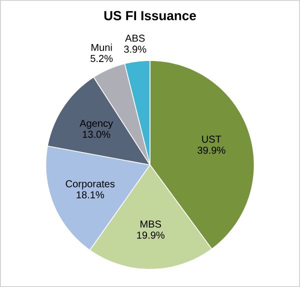 This screenshot has width=300, height=287. What do you see at coordinates (97, 124) in the screenshot?
I see `slice-label: Agency` at bounding box center [97, 124].